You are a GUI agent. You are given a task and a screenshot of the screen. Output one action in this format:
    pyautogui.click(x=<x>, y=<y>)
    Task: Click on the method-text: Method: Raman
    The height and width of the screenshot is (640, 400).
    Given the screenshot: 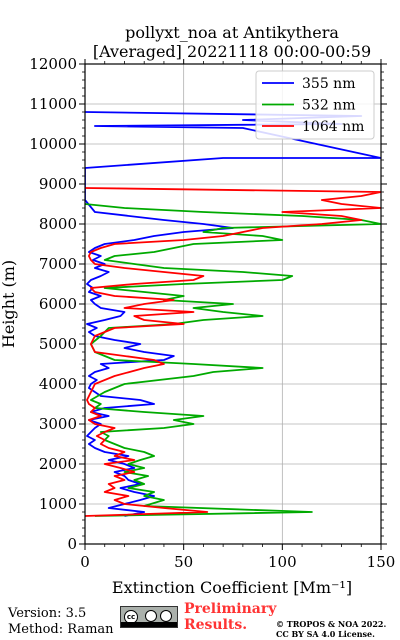 What is the action you would take?
    pyautogui.click(x=61, y=629)
    